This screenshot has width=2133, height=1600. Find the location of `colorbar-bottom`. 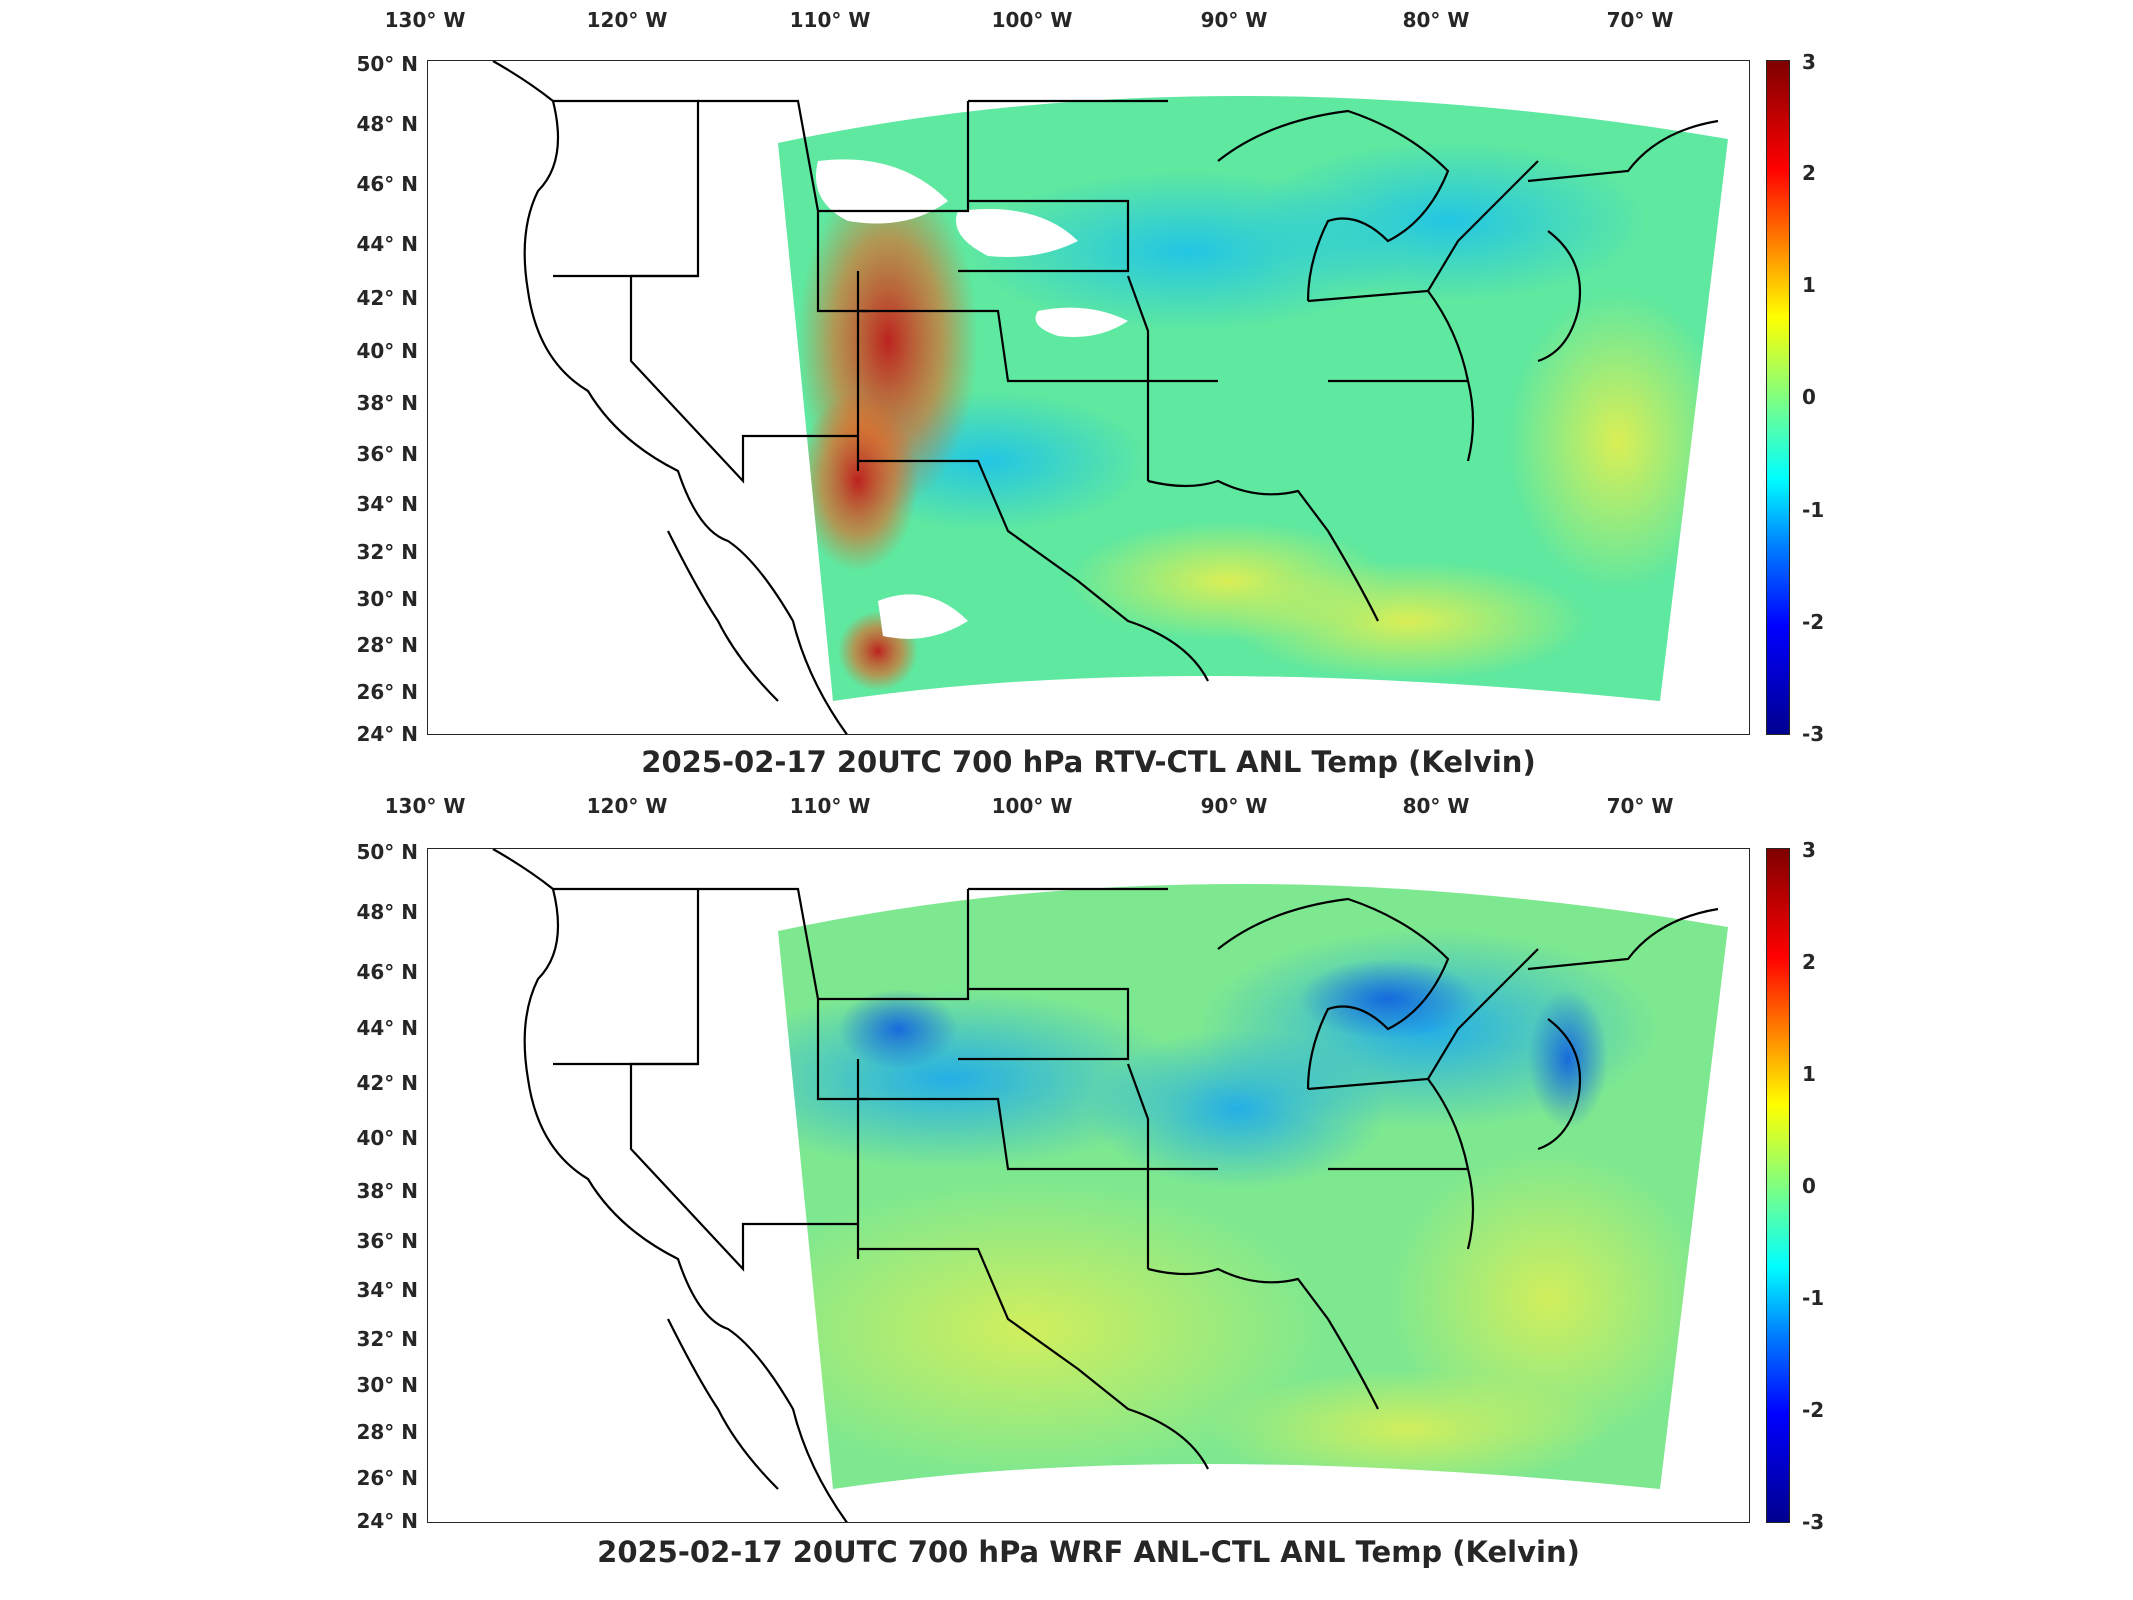

colorbar-bottom is located at coordinates (1778, 1185).